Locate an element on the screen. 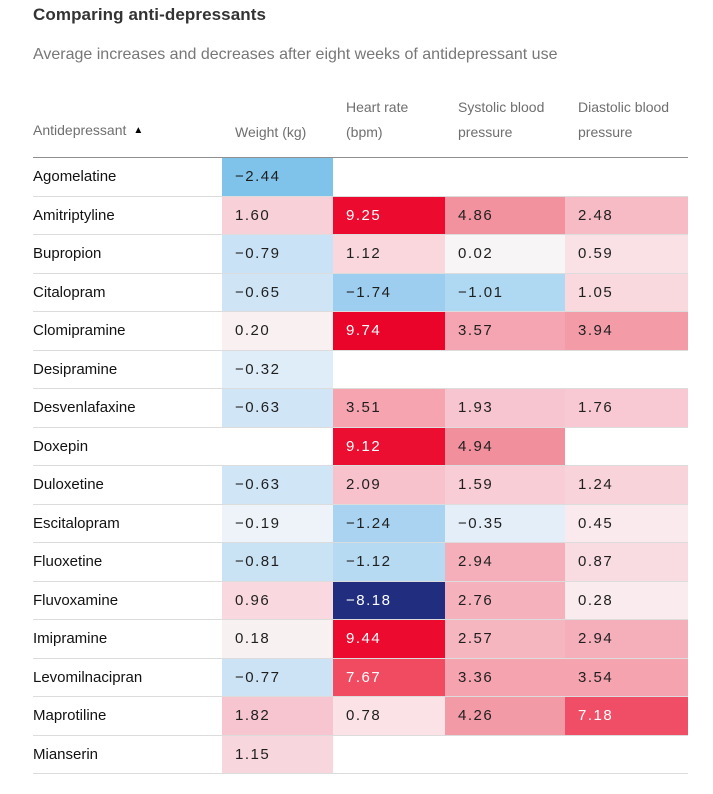 This screenshot has height=794, width=713. heatmap-cell-weight: −2.44 is located at coordinates (277, 177).